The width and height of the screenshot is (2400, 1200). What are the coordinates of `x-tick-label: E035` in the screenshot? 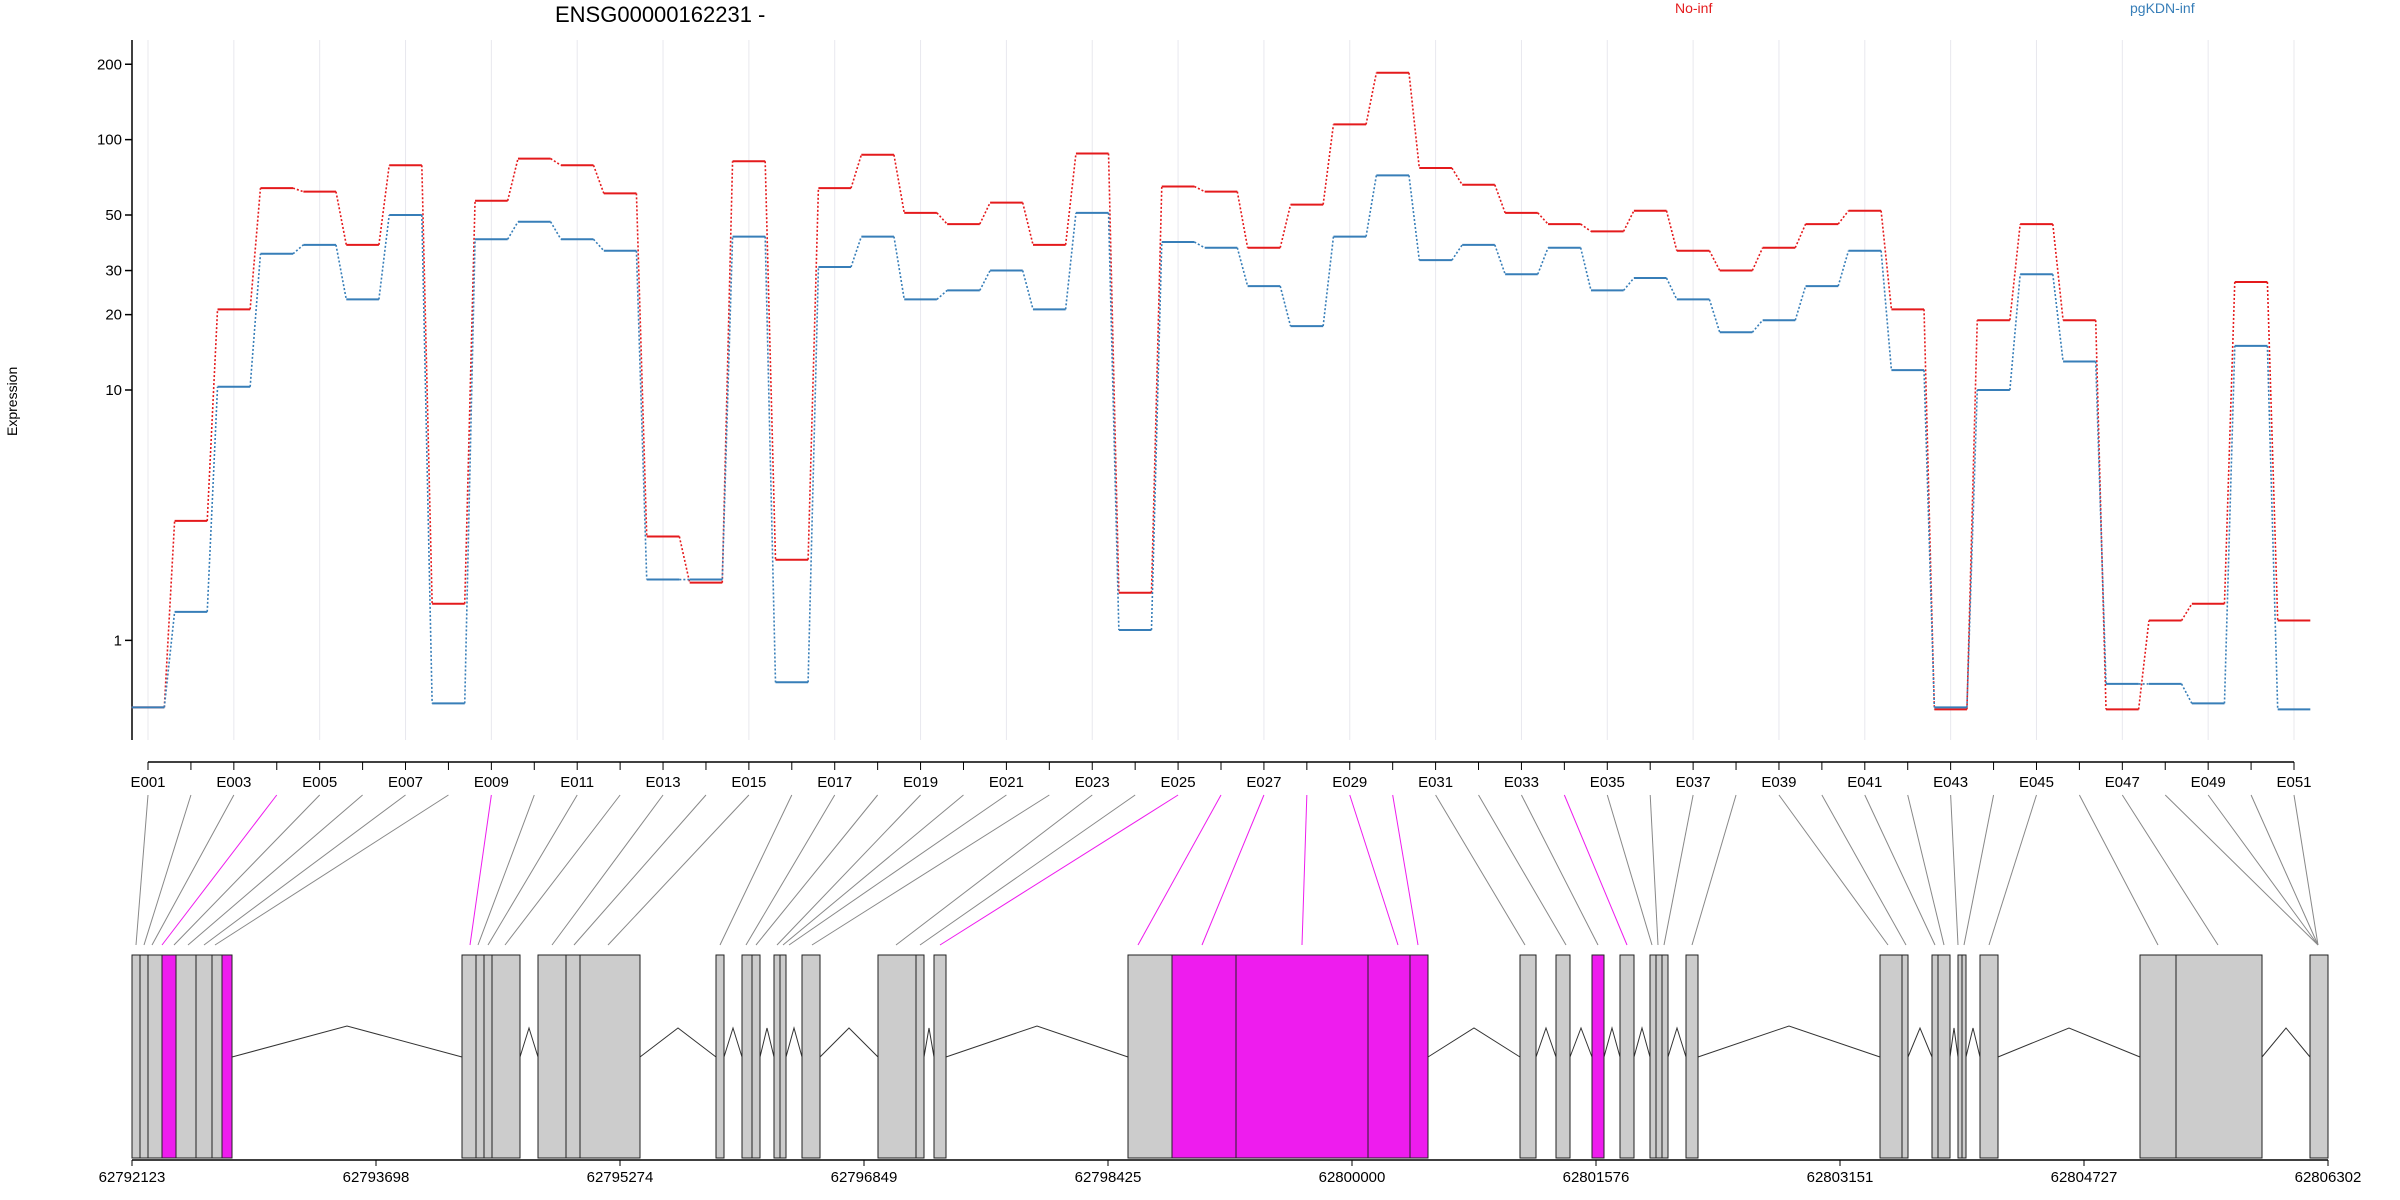 It's located at (1607, 782).